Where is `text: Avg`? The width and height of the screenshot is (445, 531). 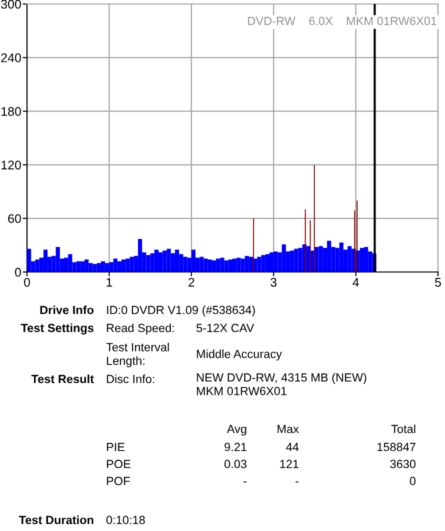
text: Avg is located at coordinates (236, 430).